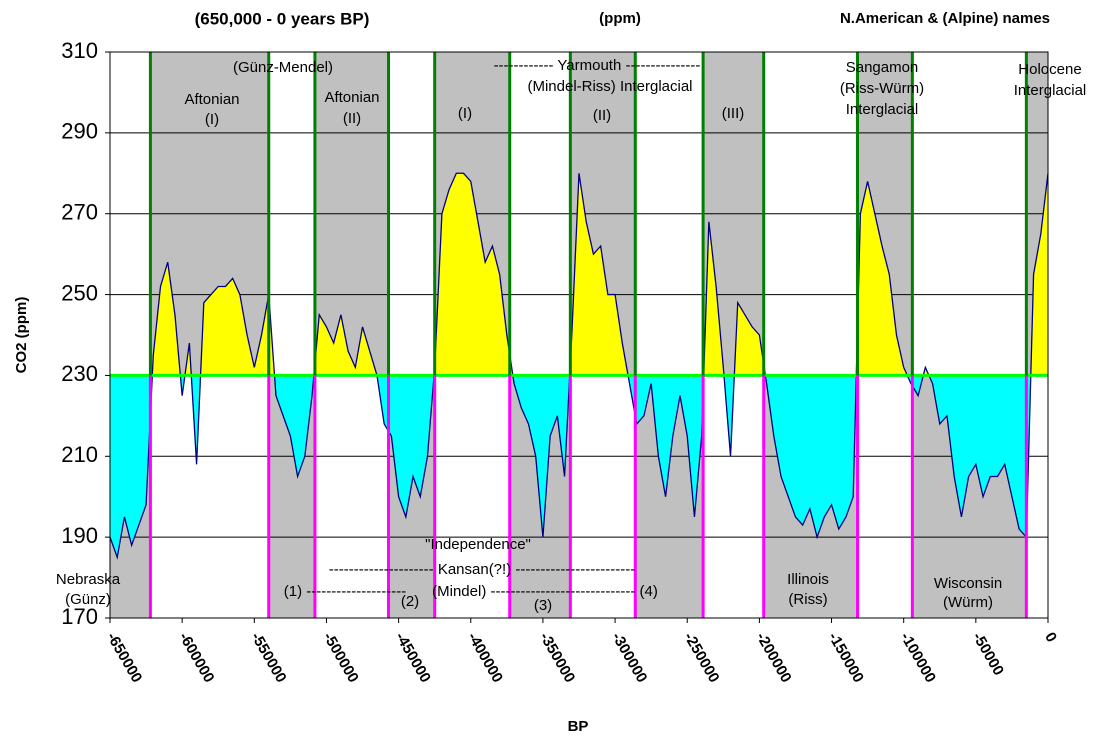 The height and width of the screenshot is (738, 1099). Describe the element at coordinates (733, 113) in the screenshot. I see `annotation: (III)` at that location.